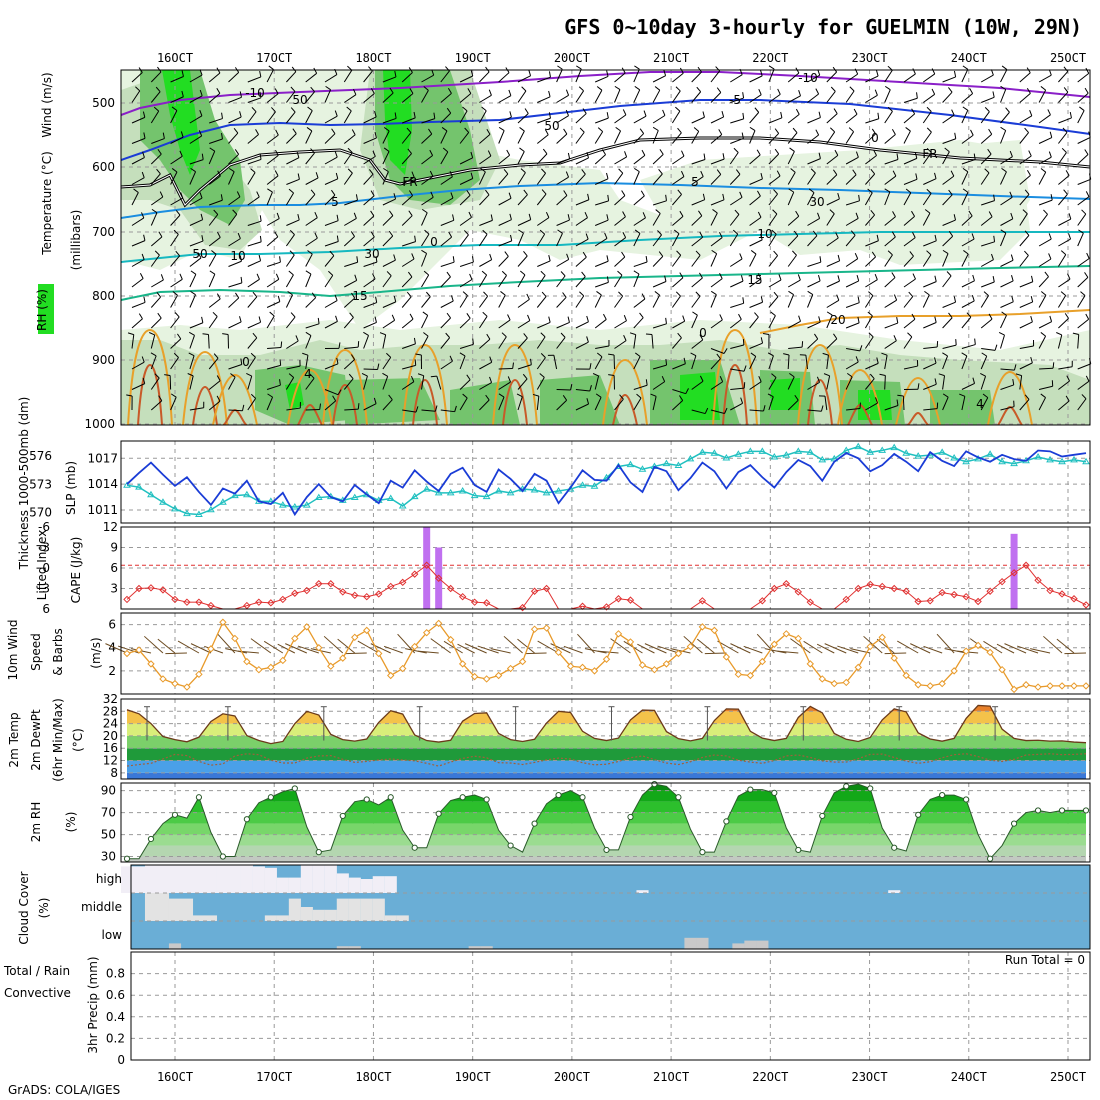 This screenshot has width=1100, height=1100. I want to click on rh-fill-bright, so click(700, 396).